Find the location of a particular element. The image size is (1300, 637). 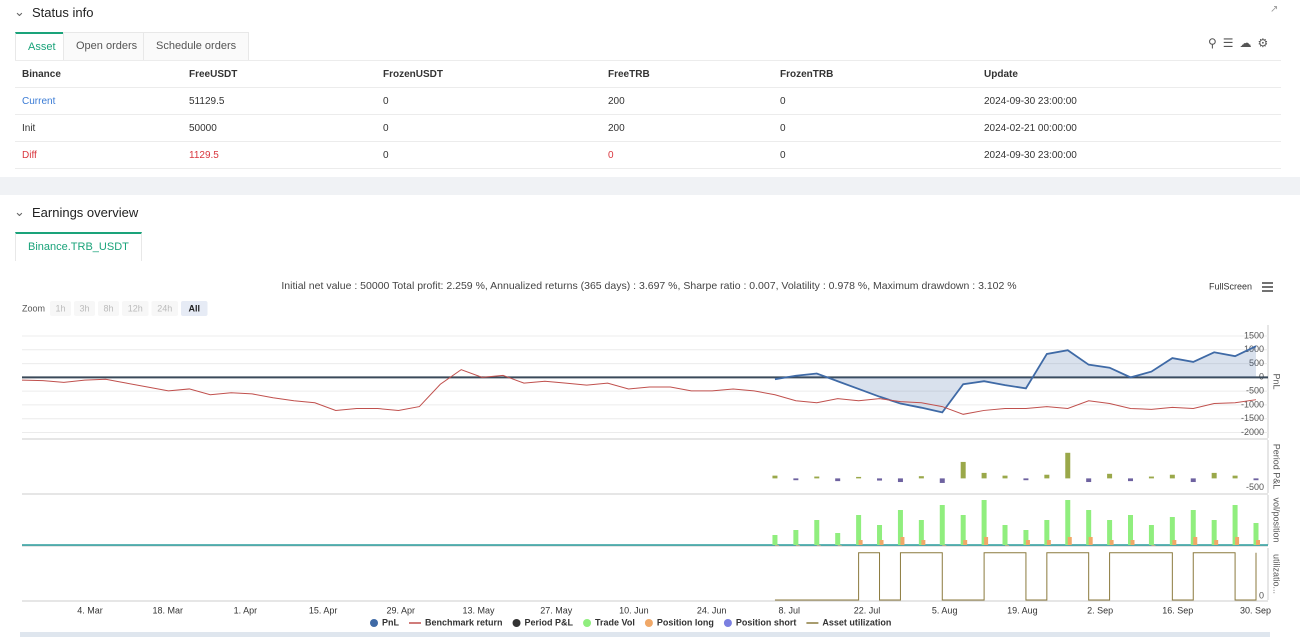

header-cell: Binance is located at coordinates (41, 74).